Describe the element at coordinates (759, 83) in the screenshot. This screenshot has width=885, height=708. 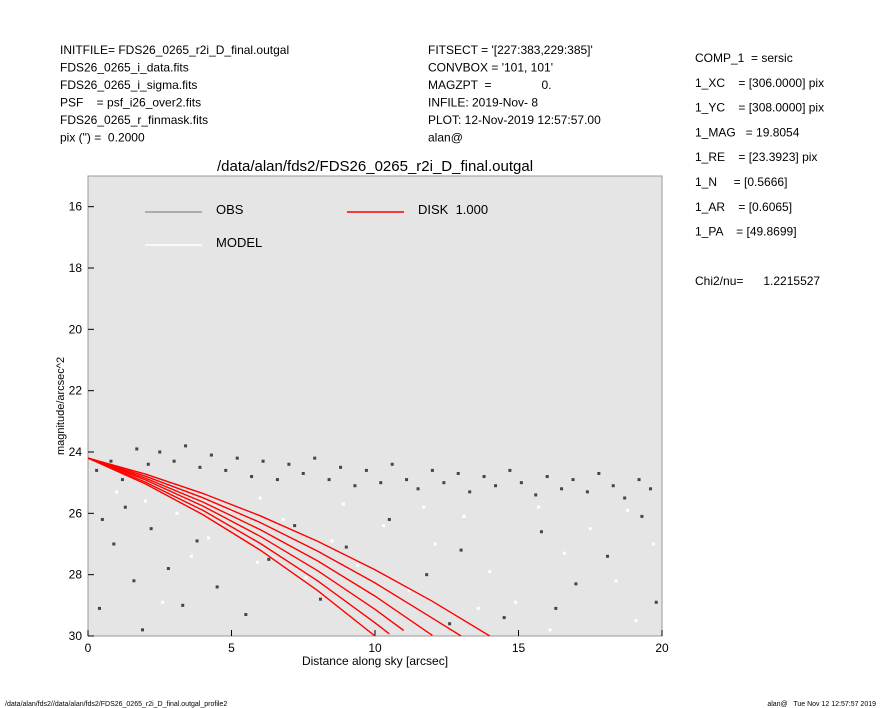
I see `header-right-line: 1_XC = [306.0000] pix` at that location.